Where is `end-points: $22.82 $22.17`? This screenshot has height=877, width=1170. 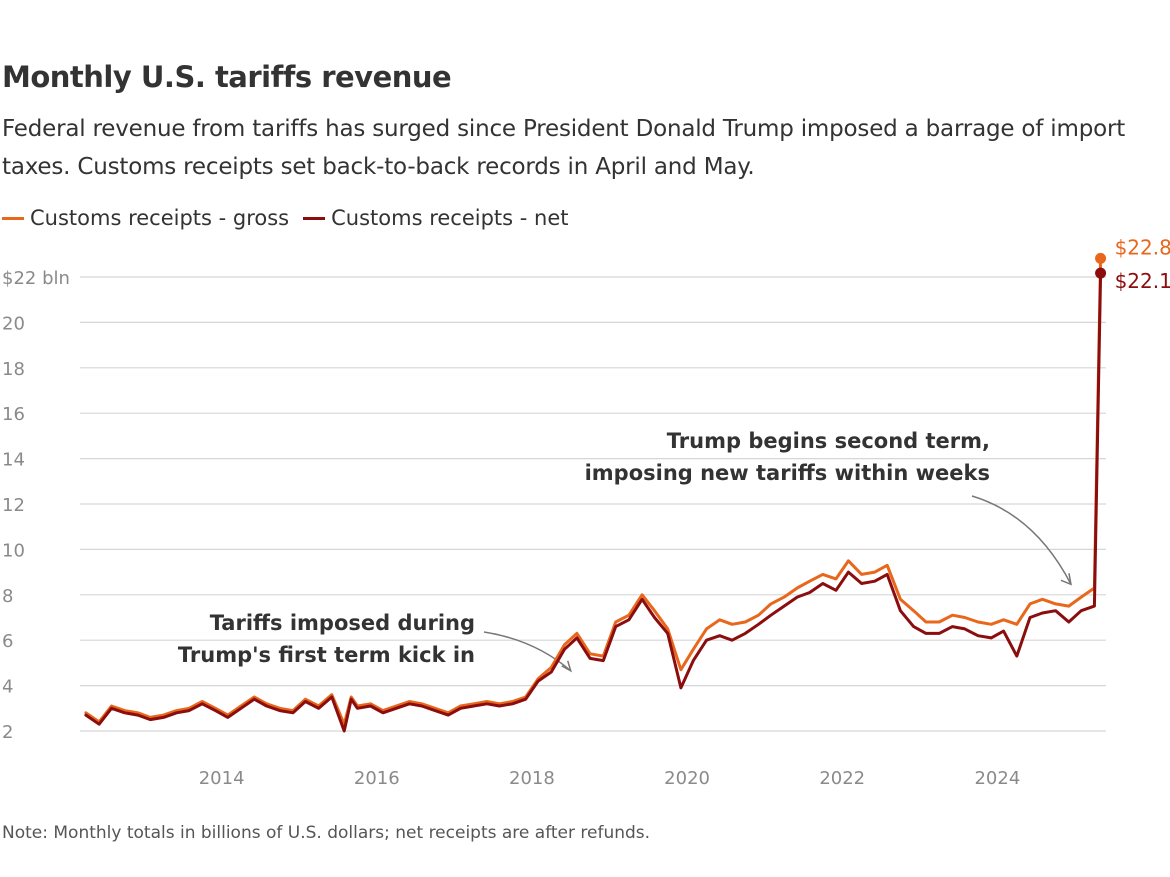 end-points: $22.82 $22.17 is located at coordinates (1132, 264).